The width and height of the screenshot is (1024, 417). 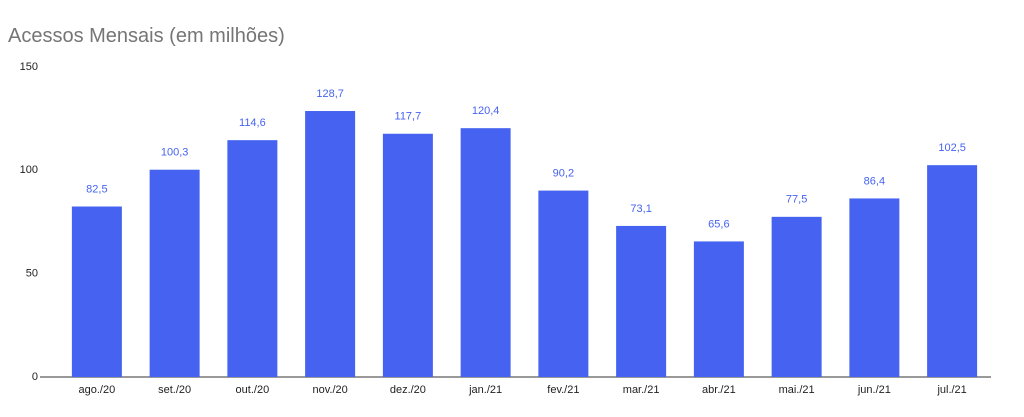 What do you see at coordinates (951, 390) in the screenshot?
I see `x-tick-label: jul./21` at bounding box center [951, 390].